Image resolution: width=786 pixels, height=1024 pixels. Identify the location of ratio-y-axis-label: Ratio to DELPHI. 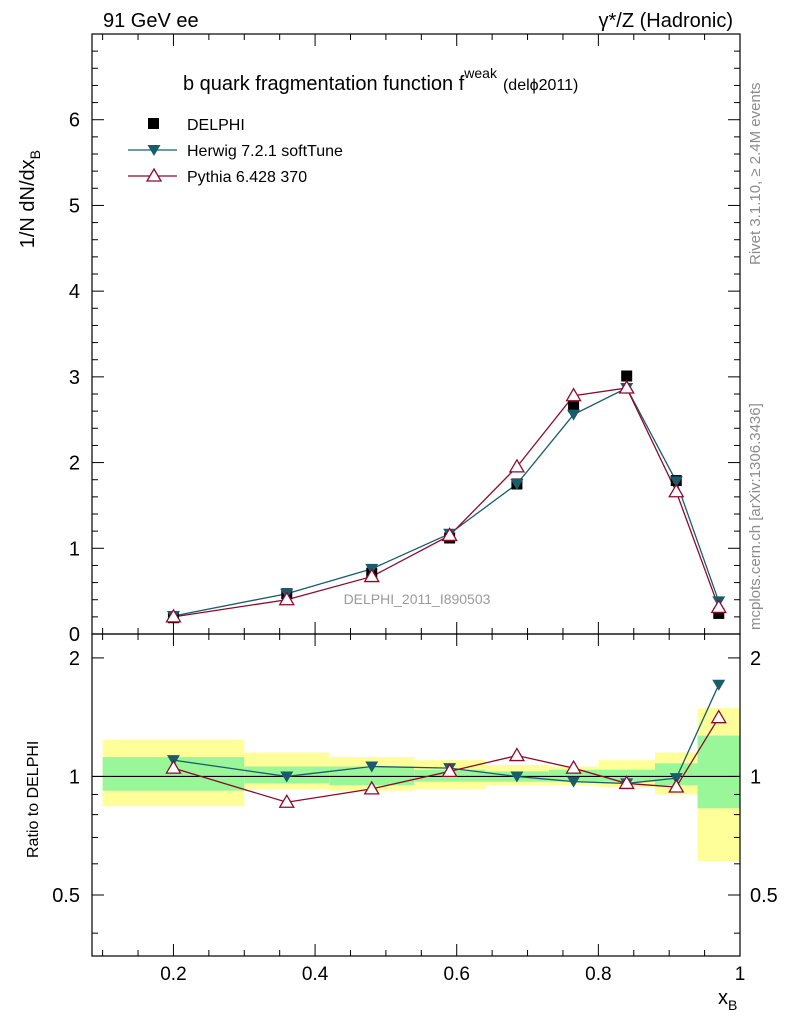
(33, 799).